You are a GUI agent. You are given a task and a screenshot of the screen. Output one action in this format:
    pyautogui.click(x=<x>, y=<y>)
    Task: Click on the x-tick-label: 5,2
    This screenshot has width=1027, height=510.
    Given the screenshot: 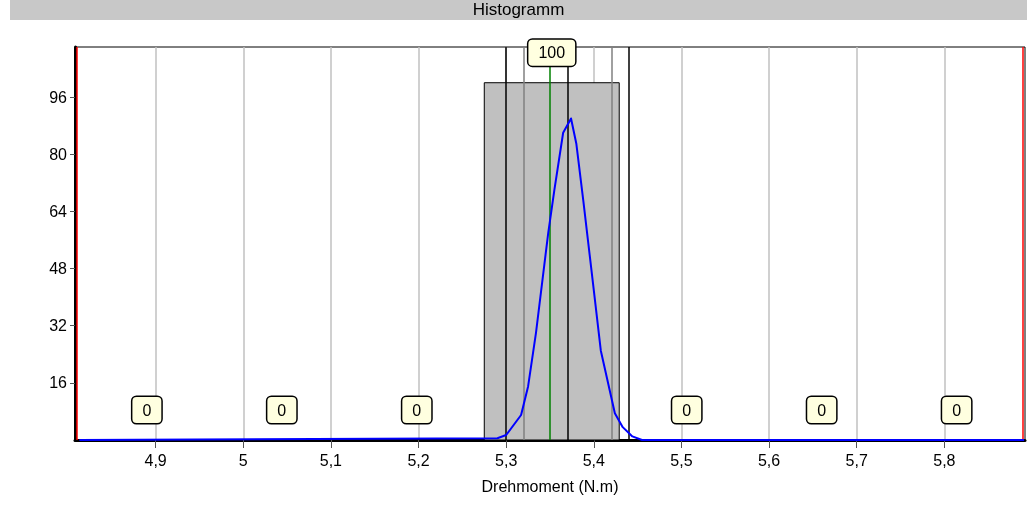 What is the action you would take?
    pyautogui.click(x=418, y=460)
    